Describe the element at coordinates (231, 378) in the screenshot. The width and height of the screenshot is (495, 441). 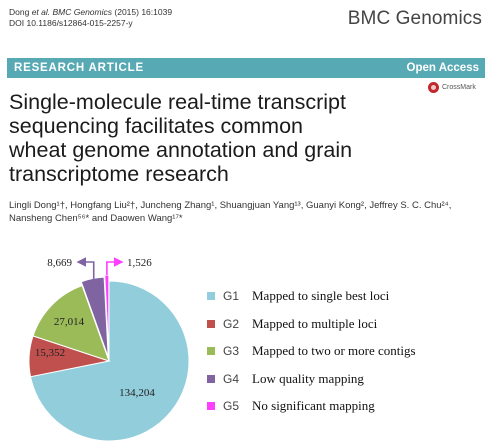
I see `legend-code: G4` at that location.